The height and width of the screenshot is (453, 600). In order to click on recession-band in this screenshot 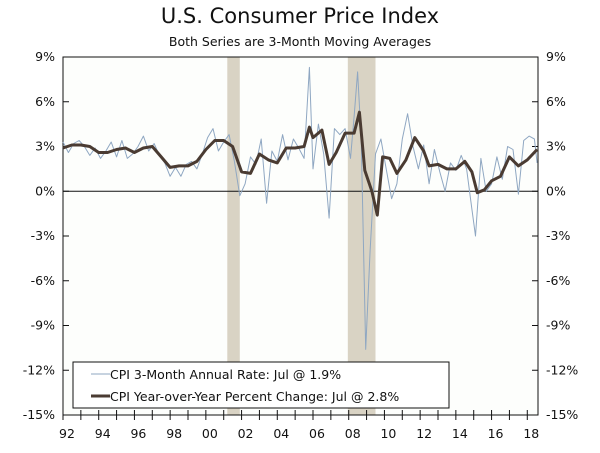, I will do `click(233, 236)`.